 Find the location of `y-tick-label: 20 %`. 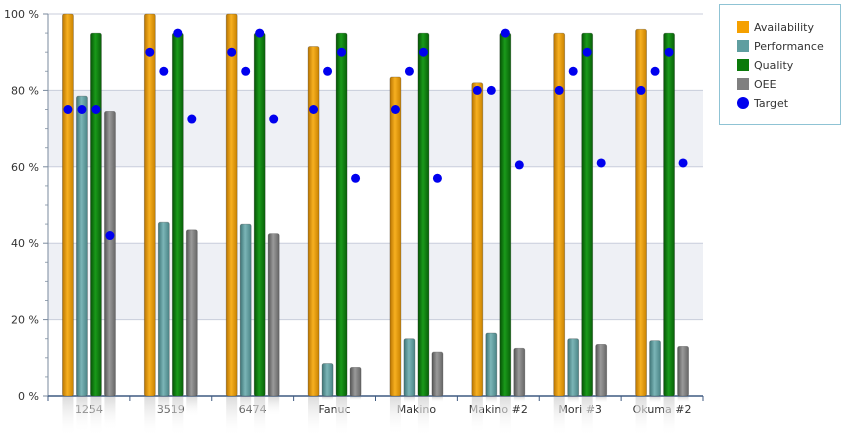

y-tick-label: 20 % is located at coordinates (25, 320).